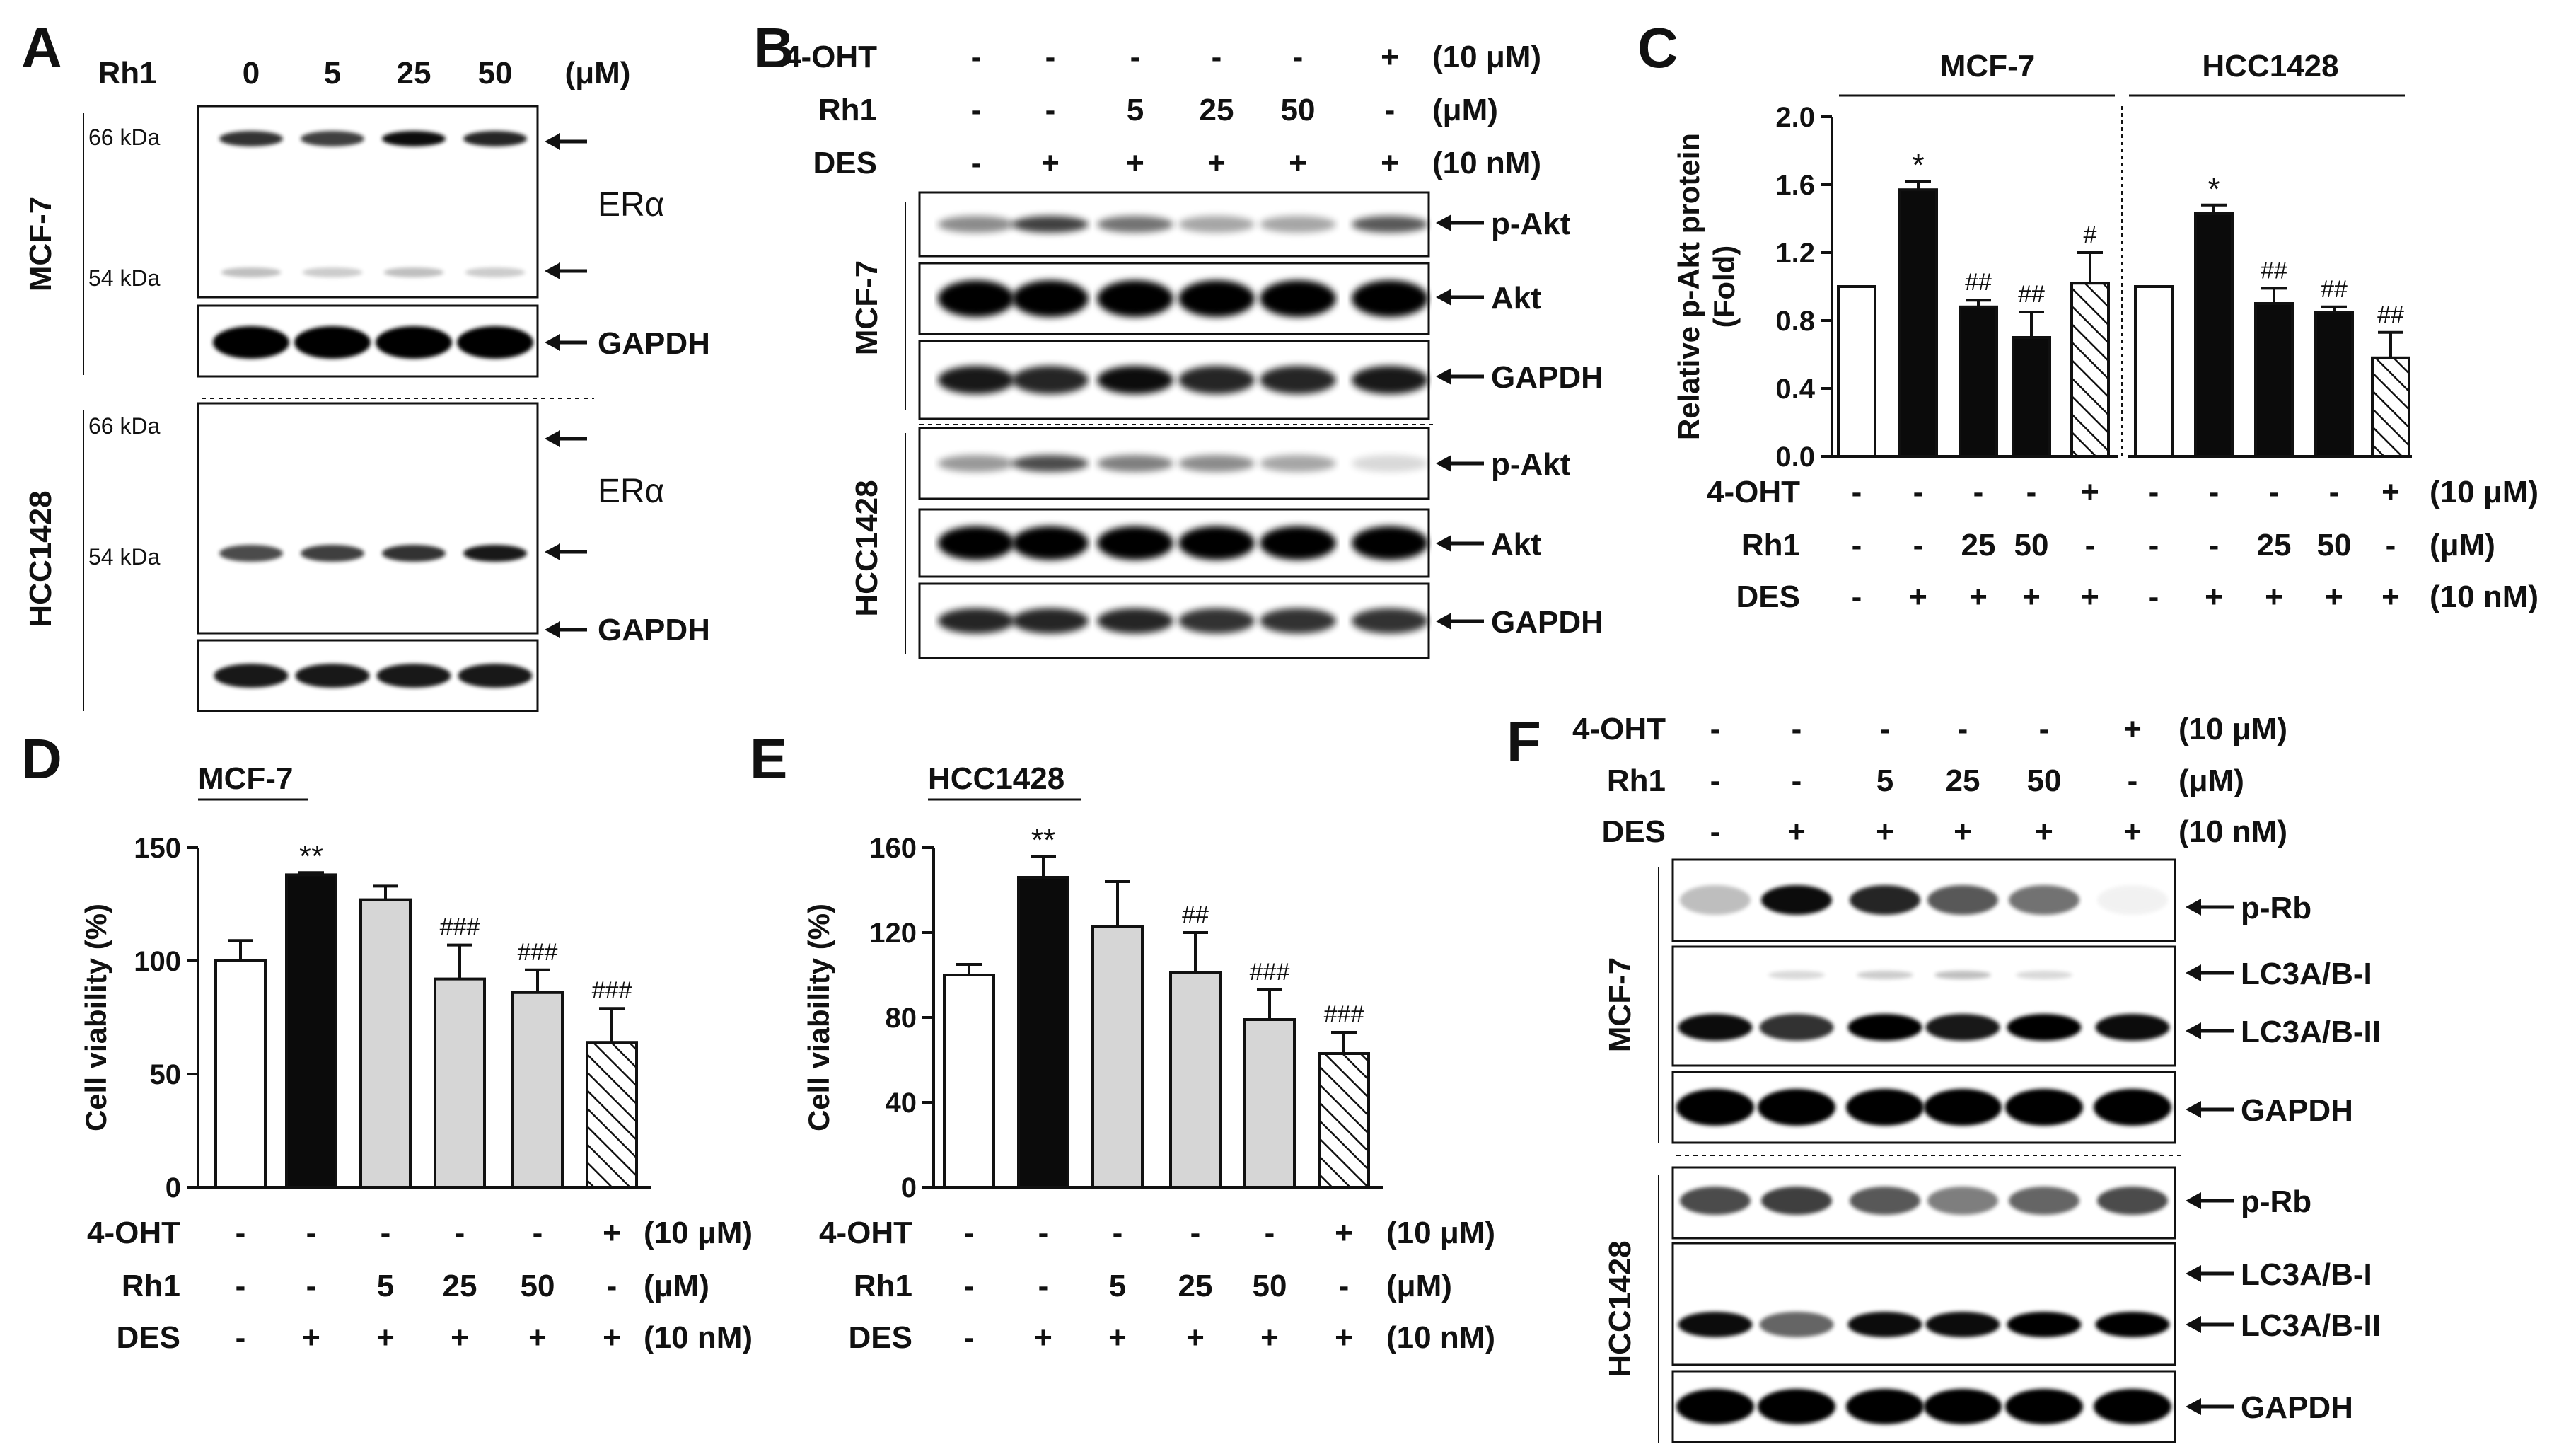  I want to click on panel-b-treatment-2-4: +, so click(1298, 163).